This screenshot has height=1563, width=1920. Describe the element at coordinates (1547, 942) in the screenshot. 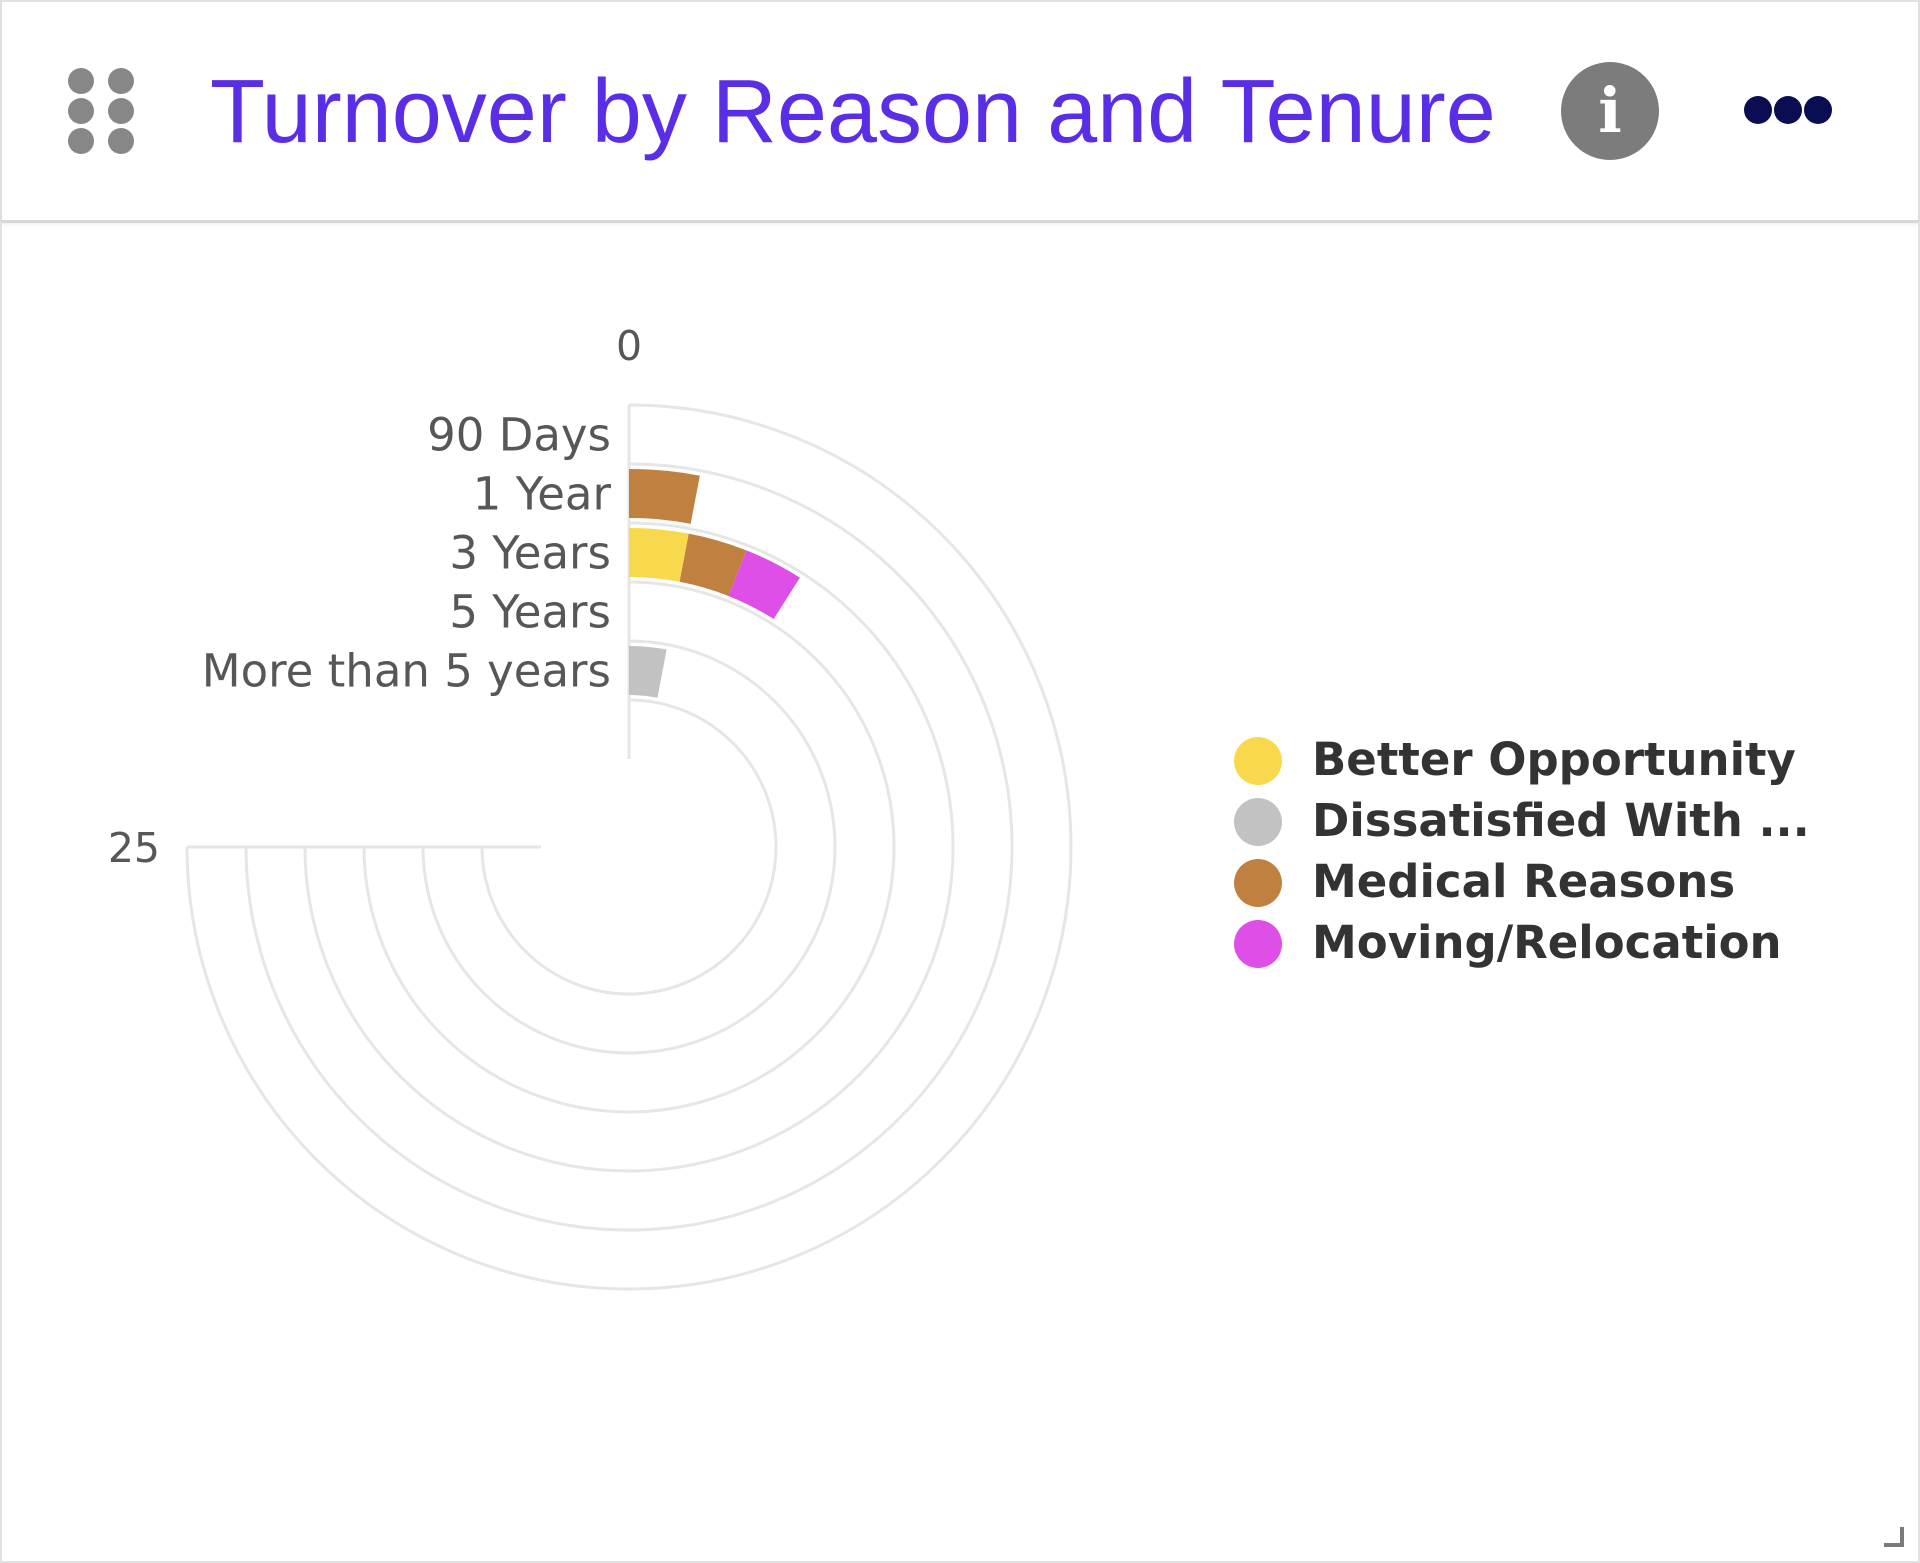

I see `legend-label: Moving/Relocation` at that location.